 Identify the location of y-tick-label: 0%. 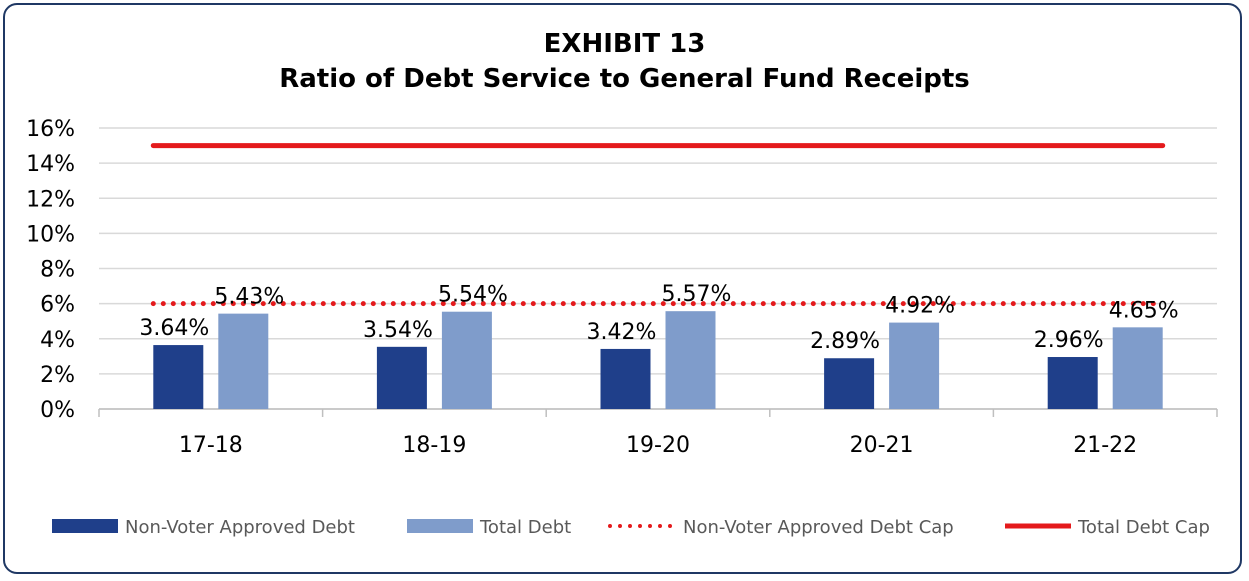
(57, 410).